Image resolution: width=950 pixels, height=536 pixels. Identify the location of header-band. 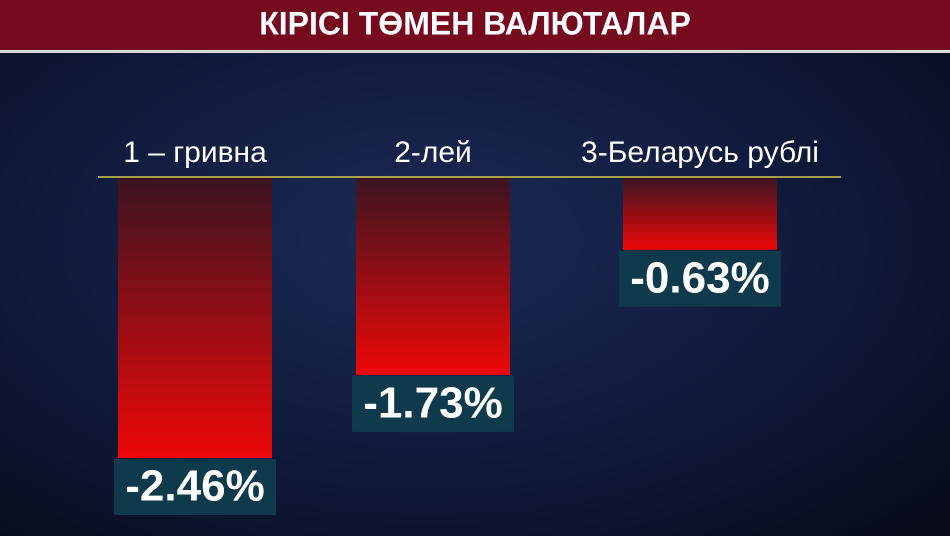
(475, 25).